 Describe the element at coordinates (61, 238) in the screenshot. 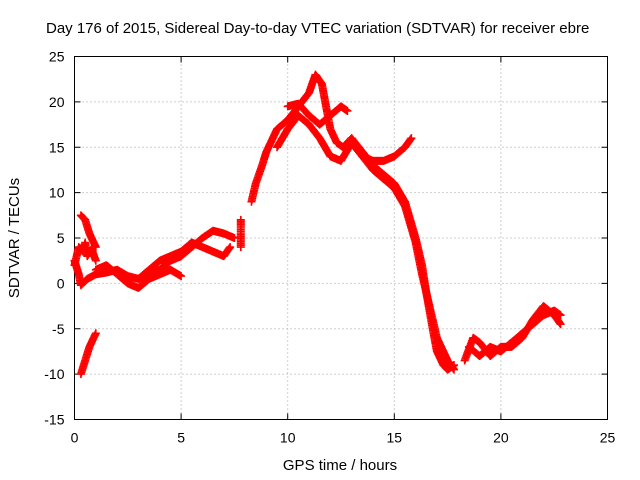

I see `y-tick-label: 5` at that location.